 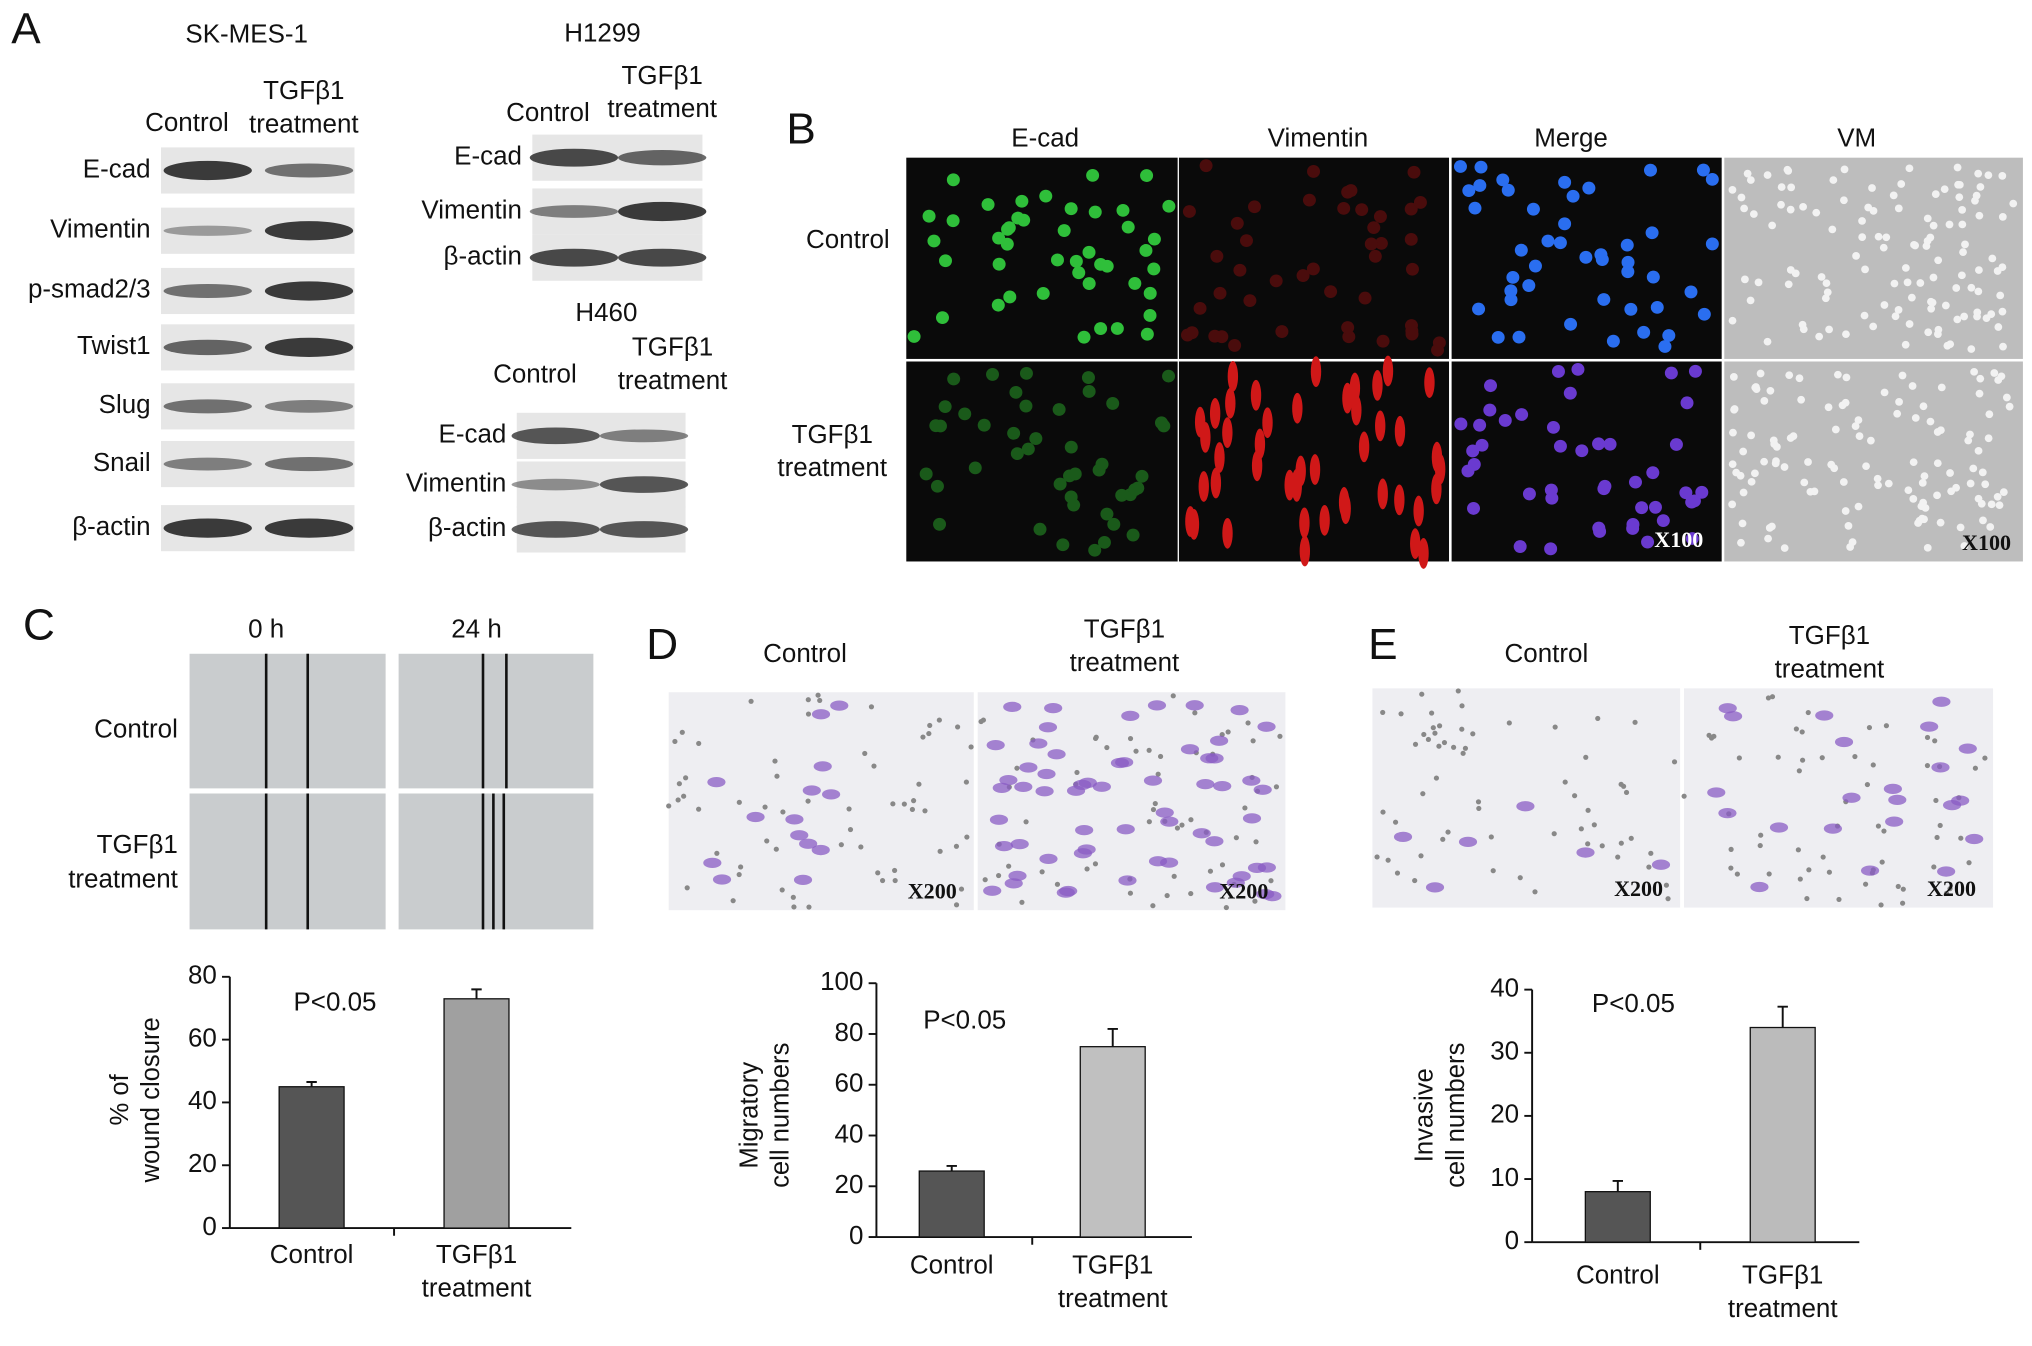 What do you see at coordinates (1424, 1115) in the screenshot?
I see `text-line: Invasive` at bounding box center [1424, 1115].